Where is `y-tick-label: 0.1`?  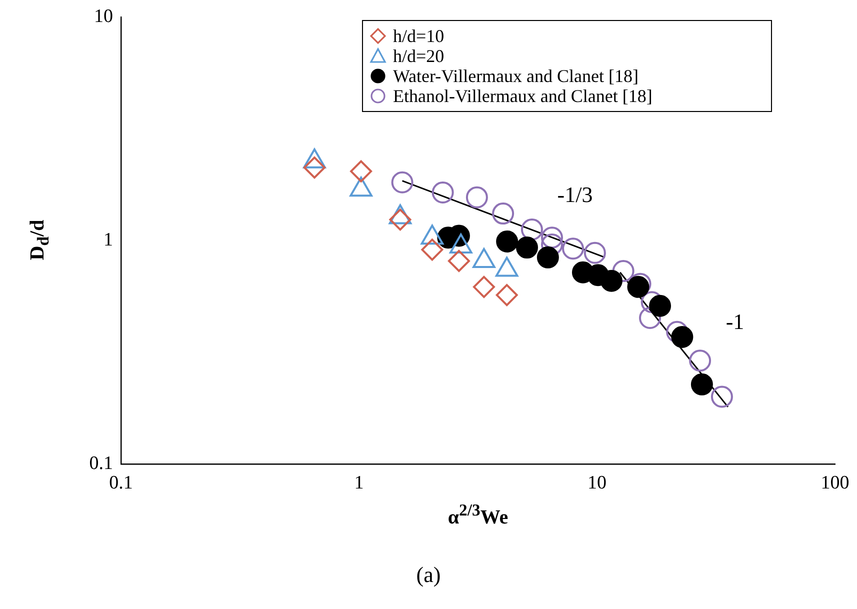 y-tick-label: 0.1 is located at coordinates (101, 463).